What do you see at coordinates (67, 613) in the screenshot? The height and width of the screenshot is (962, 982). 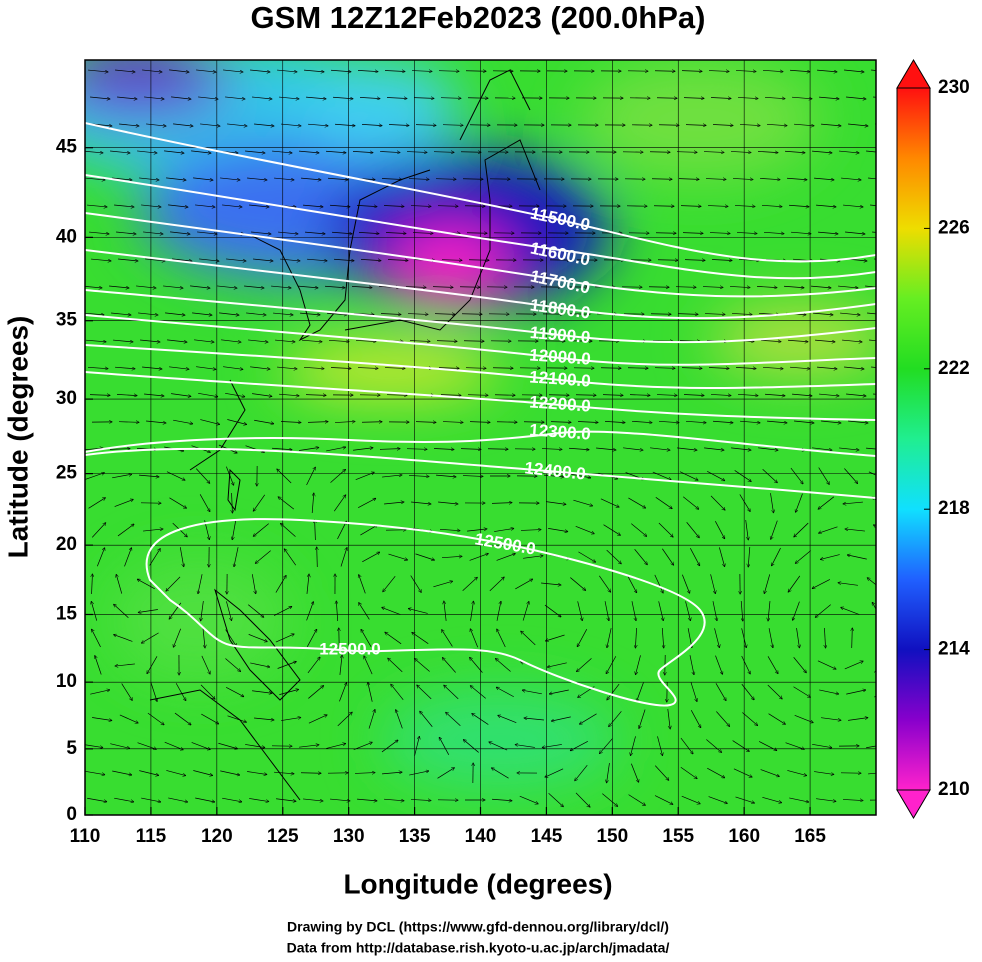 I see `y-tick-label: 15` at bounding box center [67, 613].